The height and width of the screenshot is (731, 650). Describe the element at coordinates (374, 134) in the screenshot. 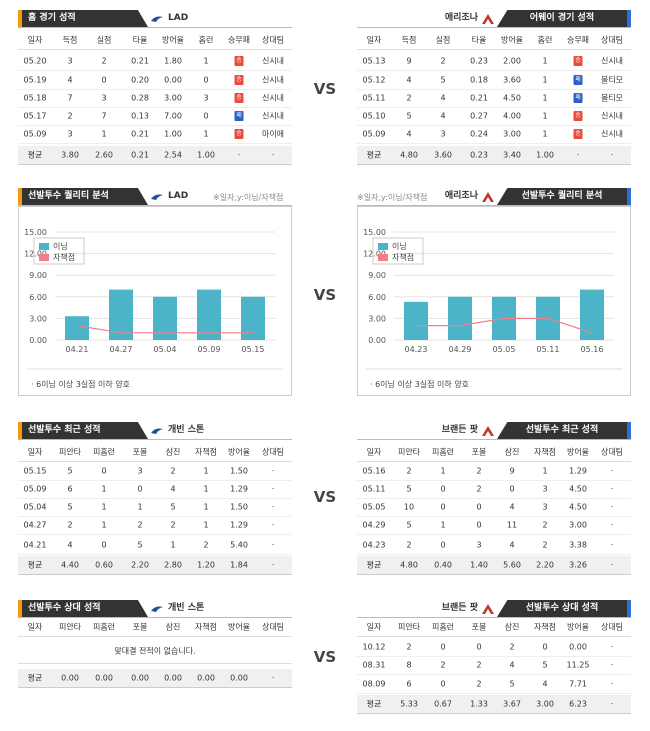

I see `table-cell: 05.09` at that location.